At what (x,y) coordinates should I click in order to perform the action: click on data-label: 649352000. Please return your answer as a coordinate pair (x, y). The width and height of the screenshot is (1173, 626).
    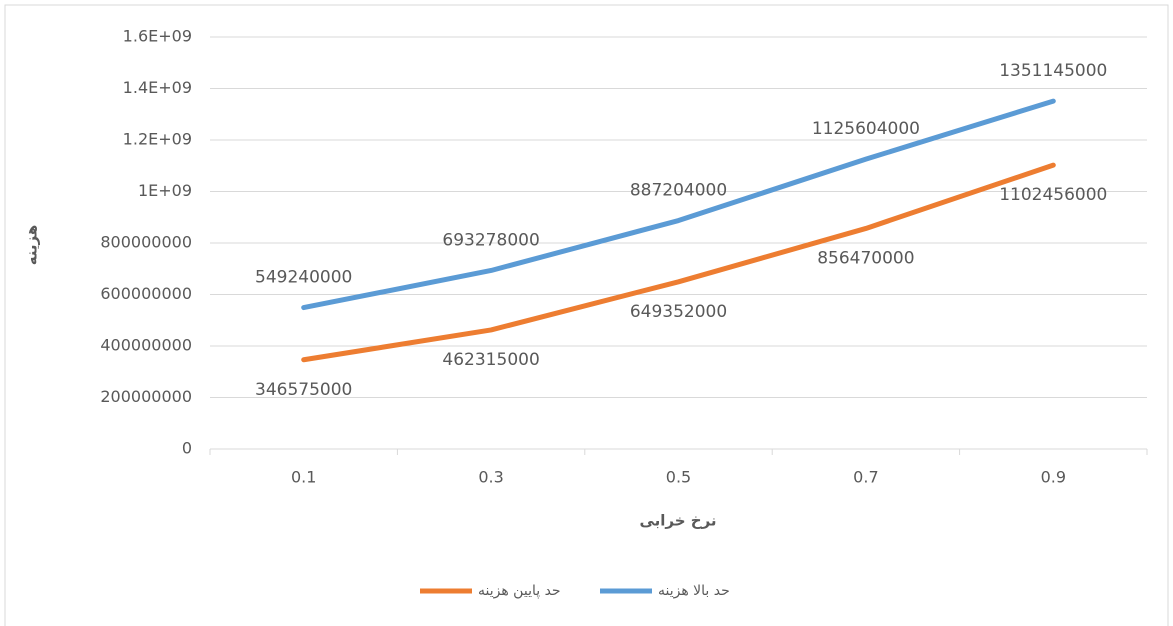
    Looking at the image, I should click on (678, 312).